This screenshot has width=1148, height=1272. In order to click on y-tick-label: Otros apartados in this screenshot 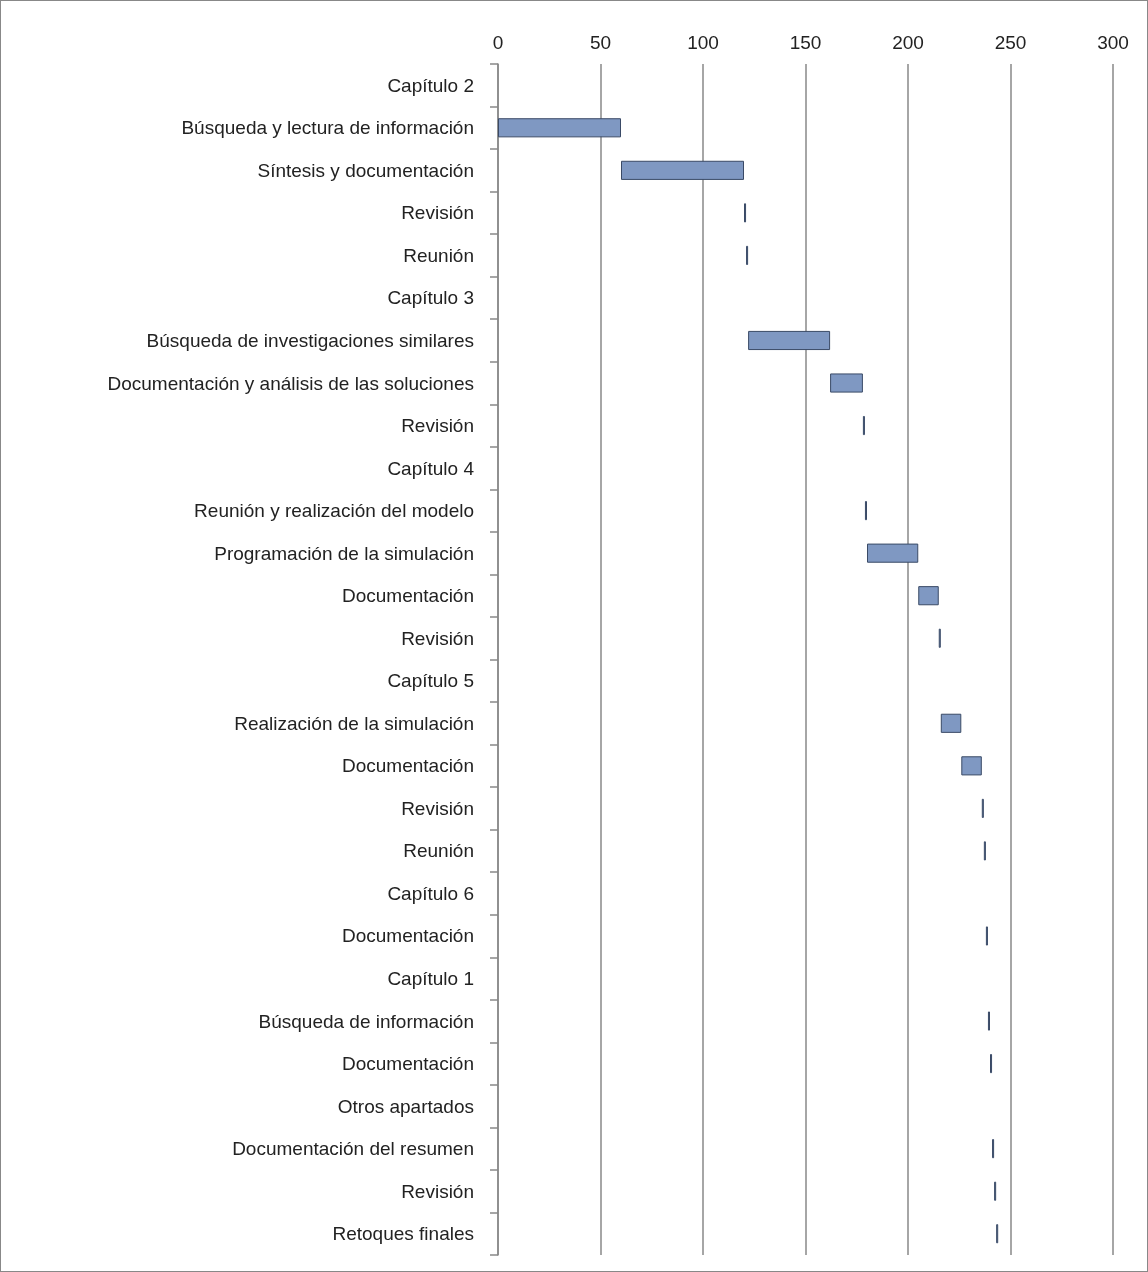, I will do `click(405, 1106)`.